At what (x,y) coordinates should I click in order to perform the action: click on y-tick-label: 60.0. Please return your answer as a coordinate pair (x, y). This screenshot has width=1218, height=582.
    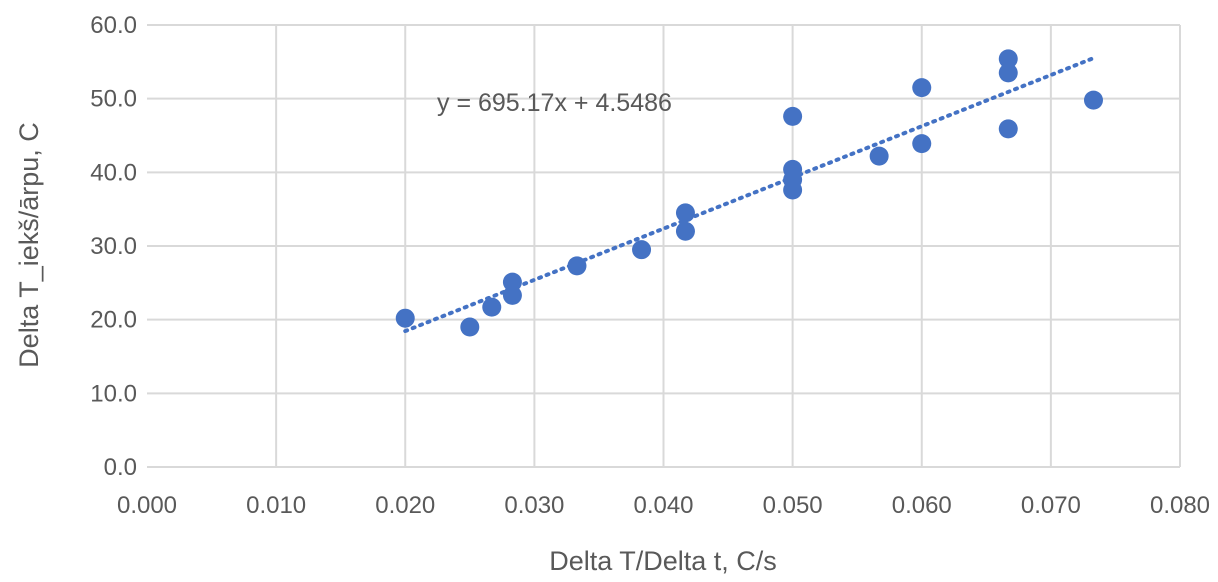
    Looking at the image, I should click on (113, 25).